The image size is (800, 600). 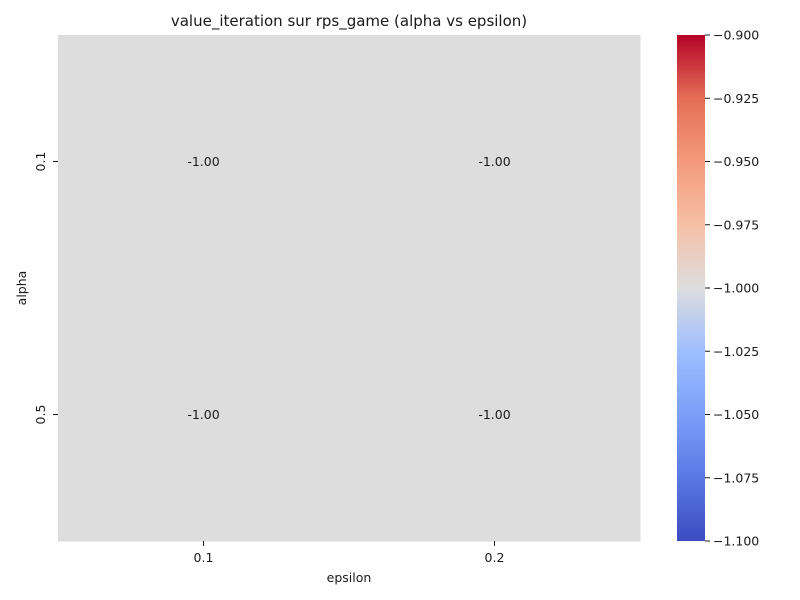 I want to click on colorbar-tick-label: −0.975, so click(x=736, y=224).